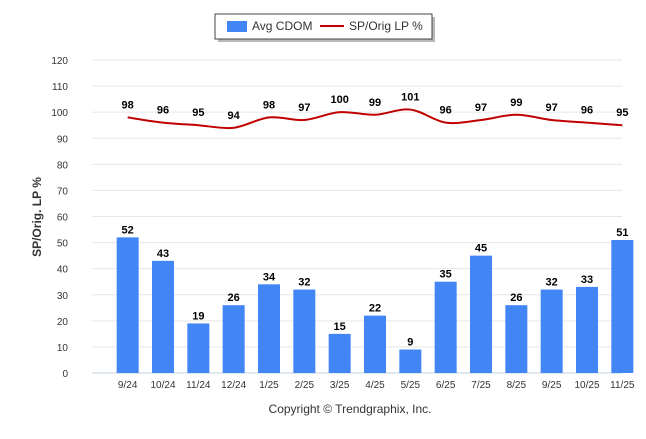 The height and width of the screenshot is (439, 646). What do you see at coordinates (552, 385) in the screenshot?
I see `x-tick-label: 9/25` at bounding box center [552, 385].